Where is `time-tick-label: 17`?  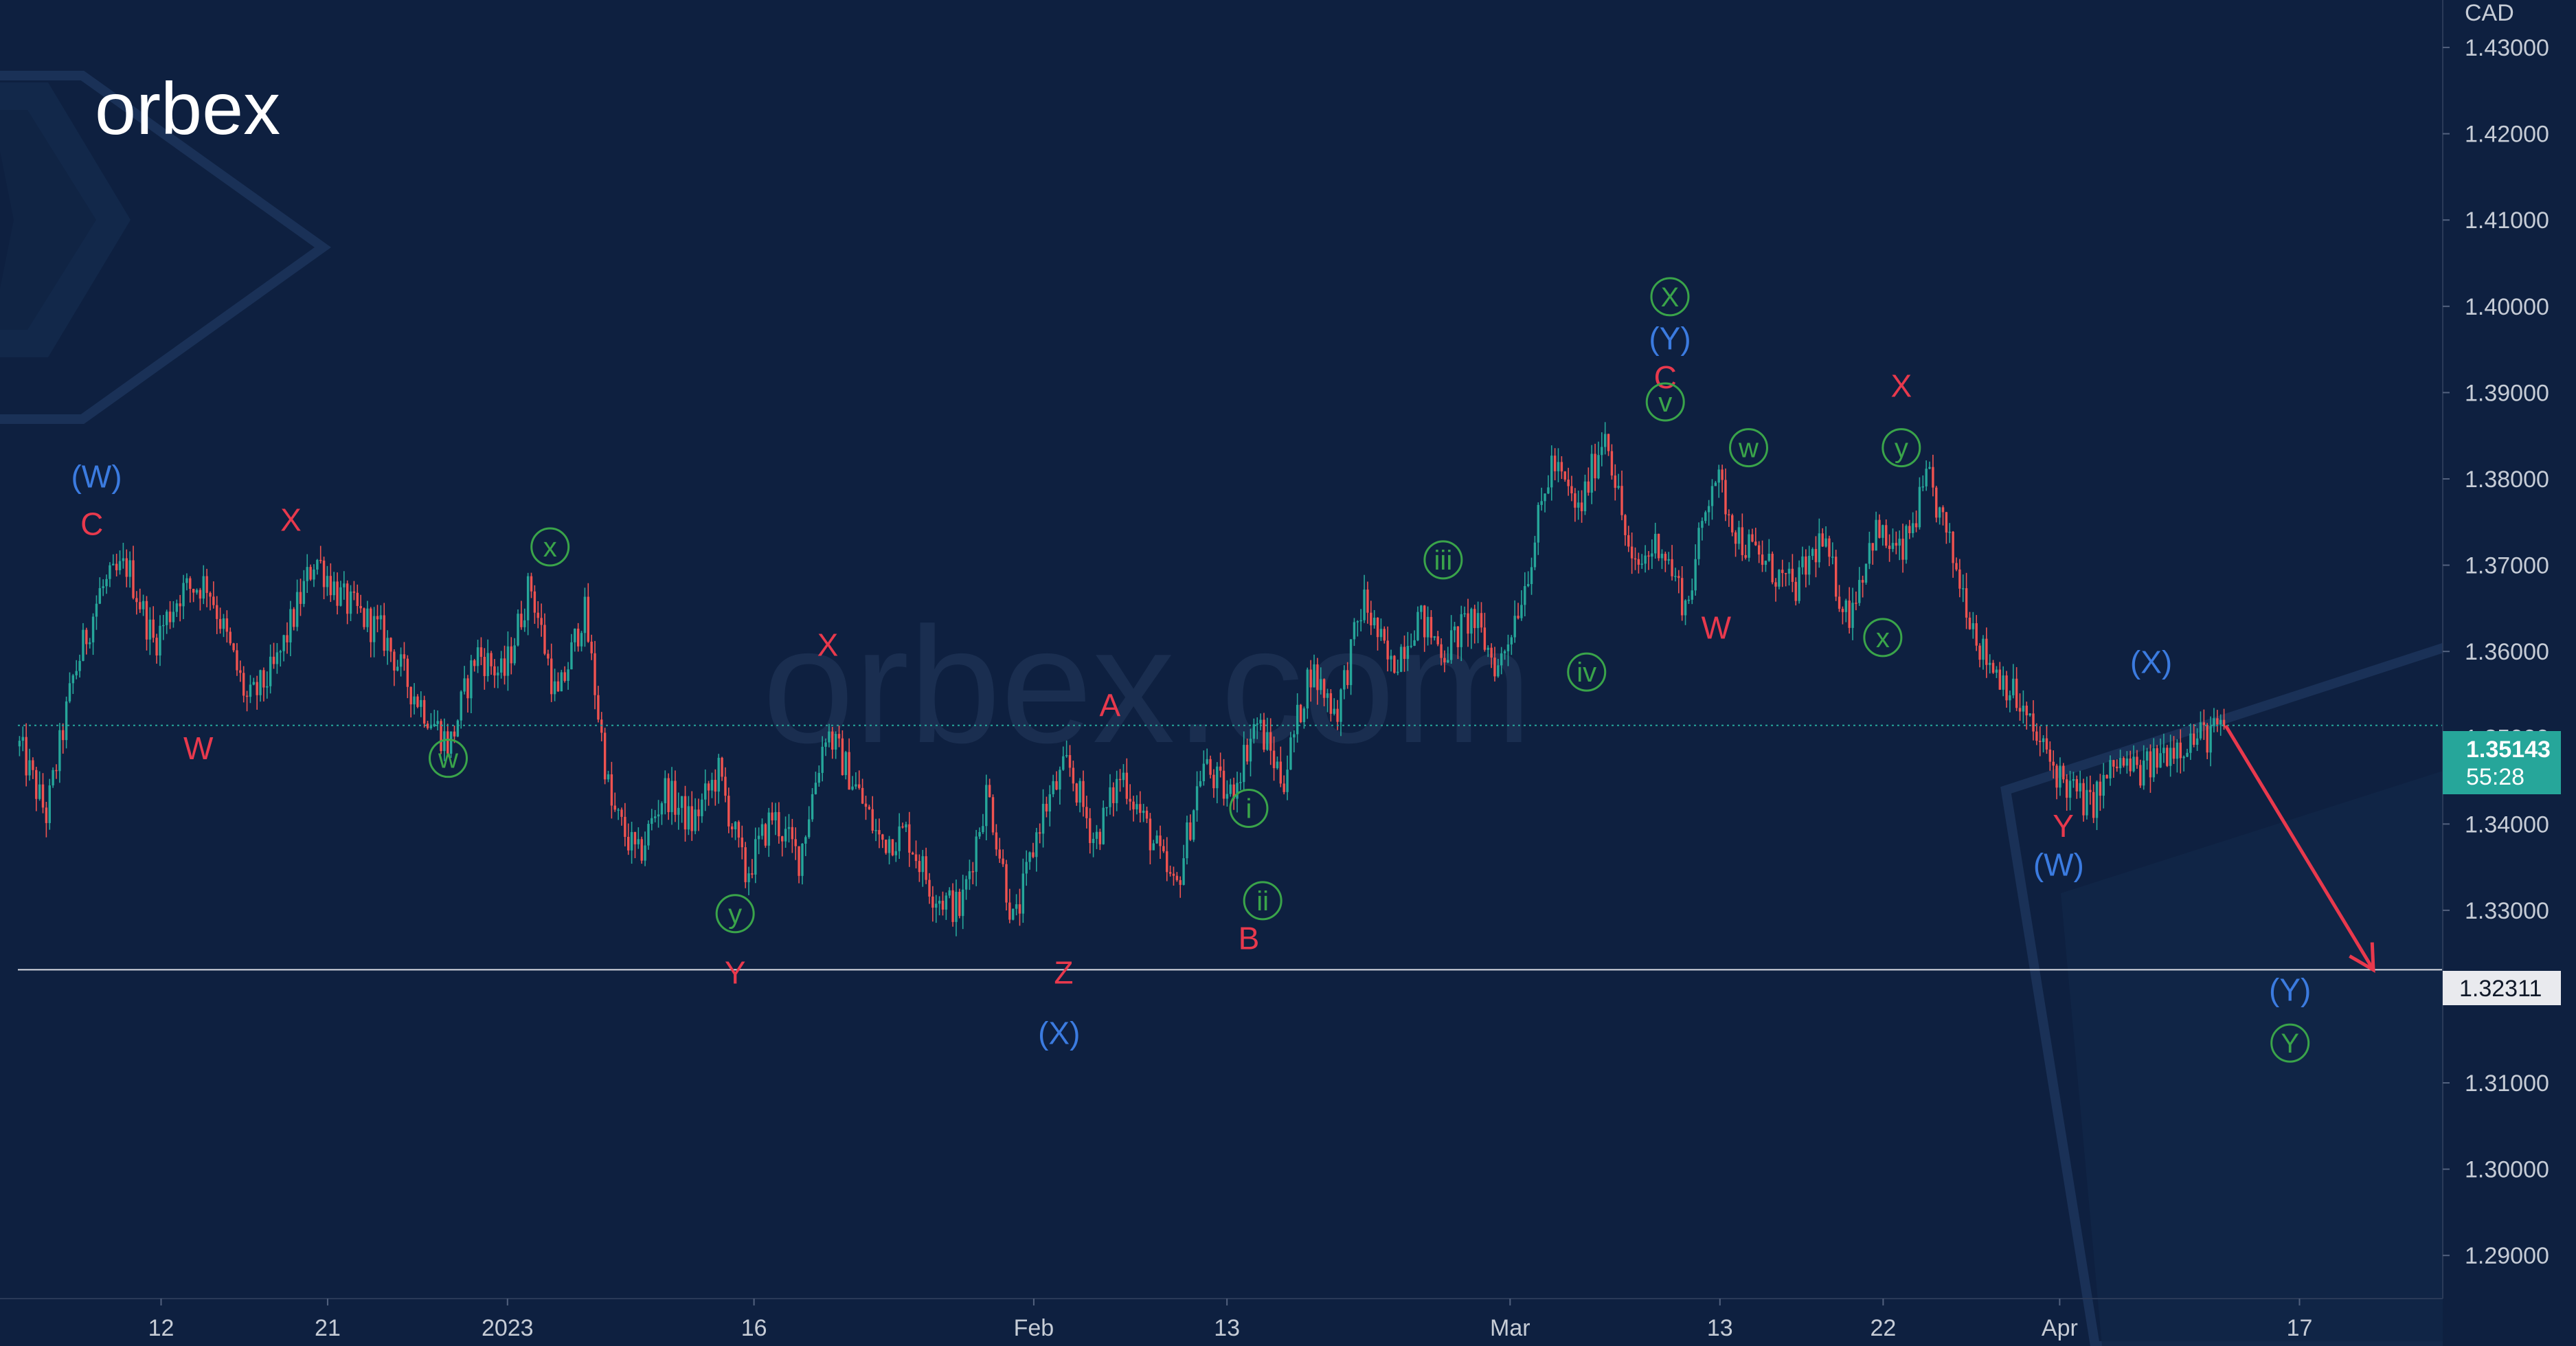 time-tick-label: 17 is located at coordinates (2300, 1328).